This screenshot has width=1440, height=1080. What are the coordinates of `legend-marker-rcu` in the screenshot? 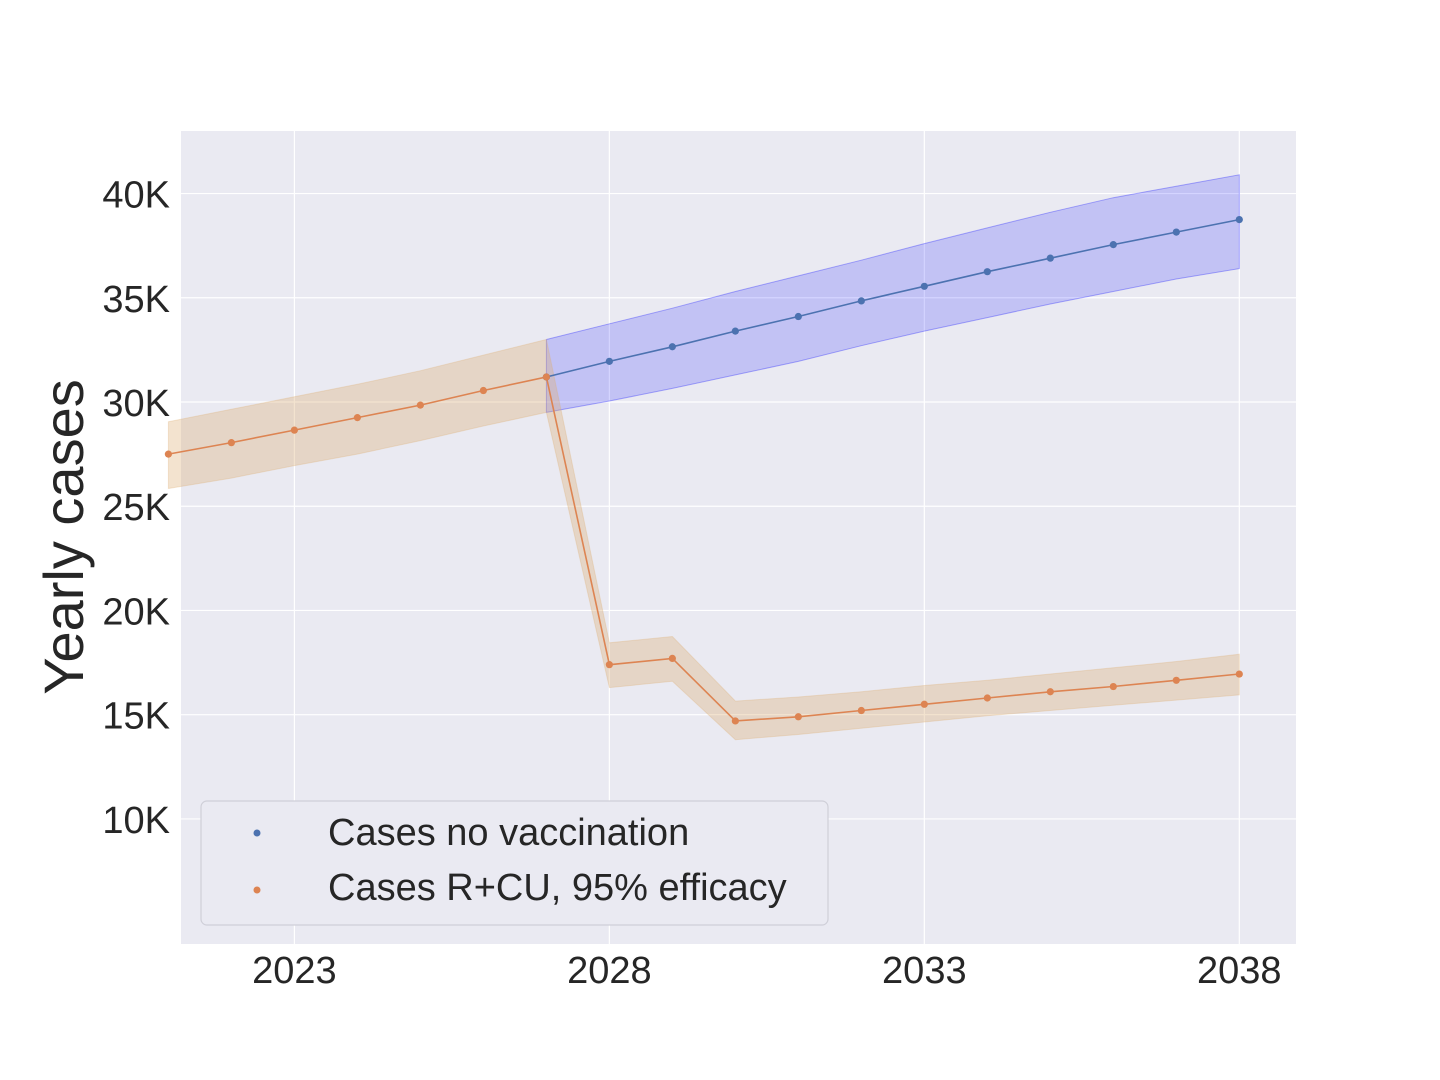 It's located at (257, 890).